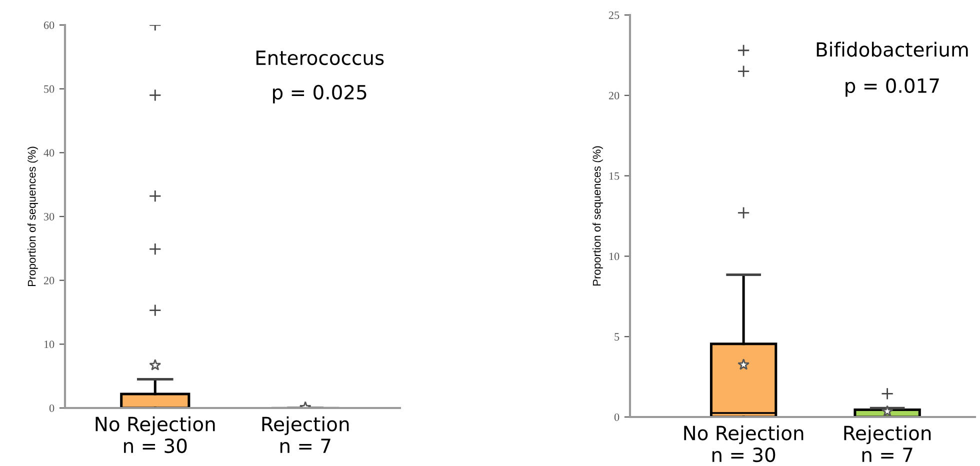 The height and width of the screenshot is (466, 980). I want to click on y-tick-label: 60, so click(49, 25).